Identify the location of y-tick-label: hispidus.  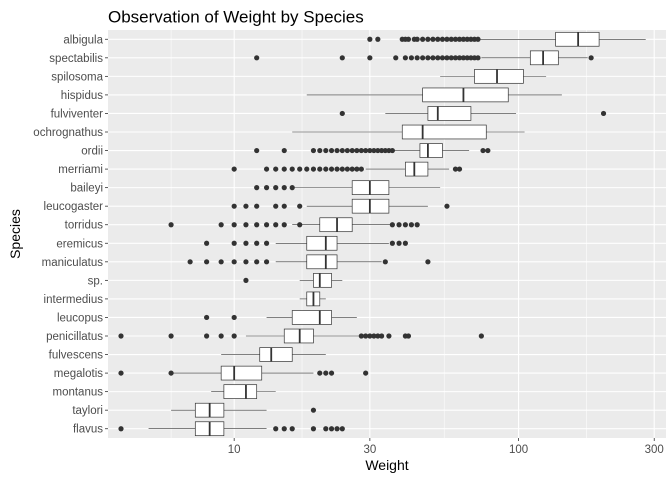
(82, 96).